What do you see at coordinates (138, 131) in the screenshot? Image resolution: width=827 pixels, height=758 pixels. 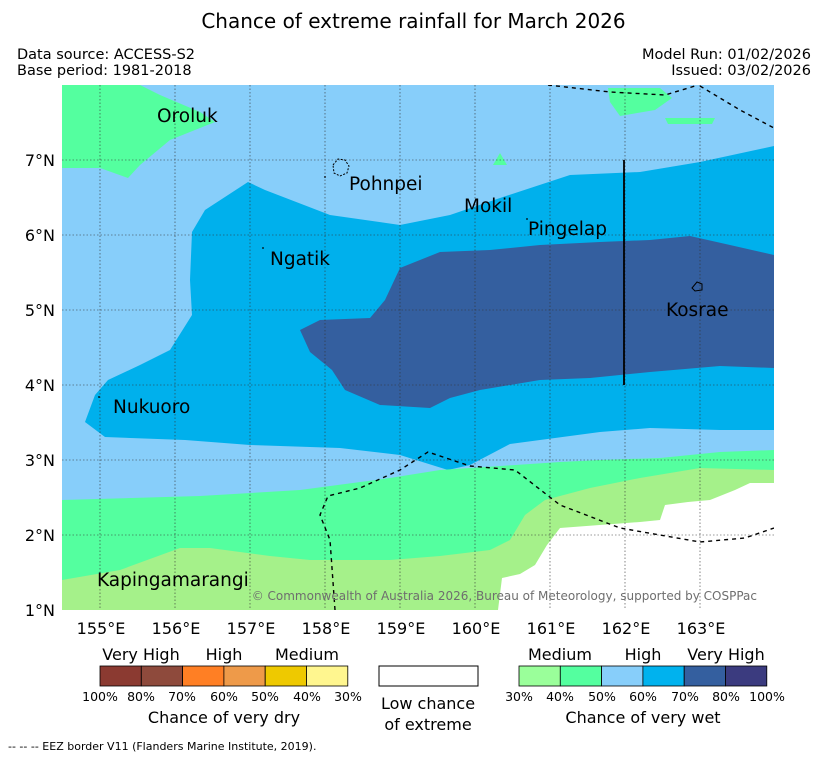 I see `zone-medium-40-northwest` at bounding box center [138, 131].